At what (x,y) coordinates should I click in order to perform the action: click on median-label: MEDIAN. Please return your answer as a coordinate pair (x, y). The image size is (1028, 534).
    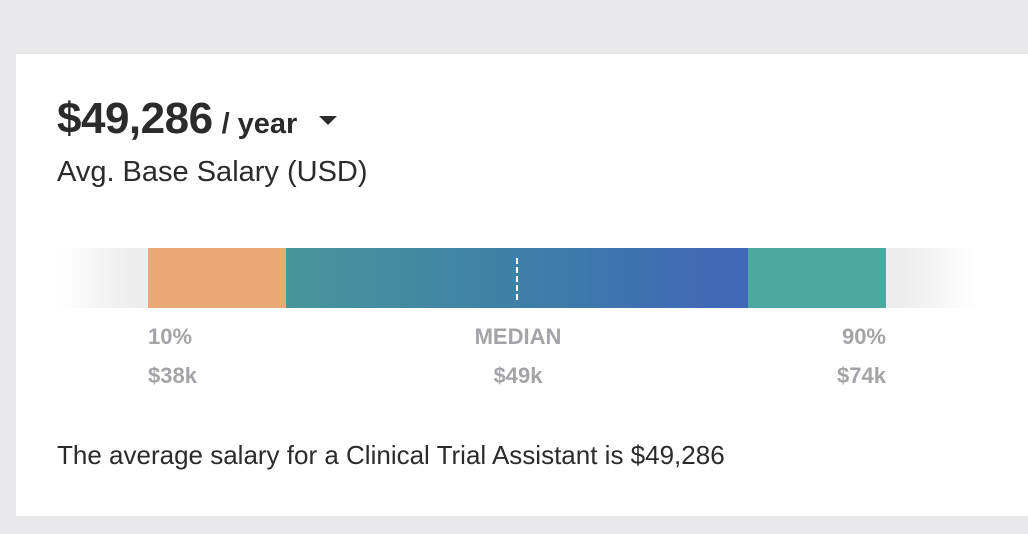
    Looking at the image, I should click on (518, 336).